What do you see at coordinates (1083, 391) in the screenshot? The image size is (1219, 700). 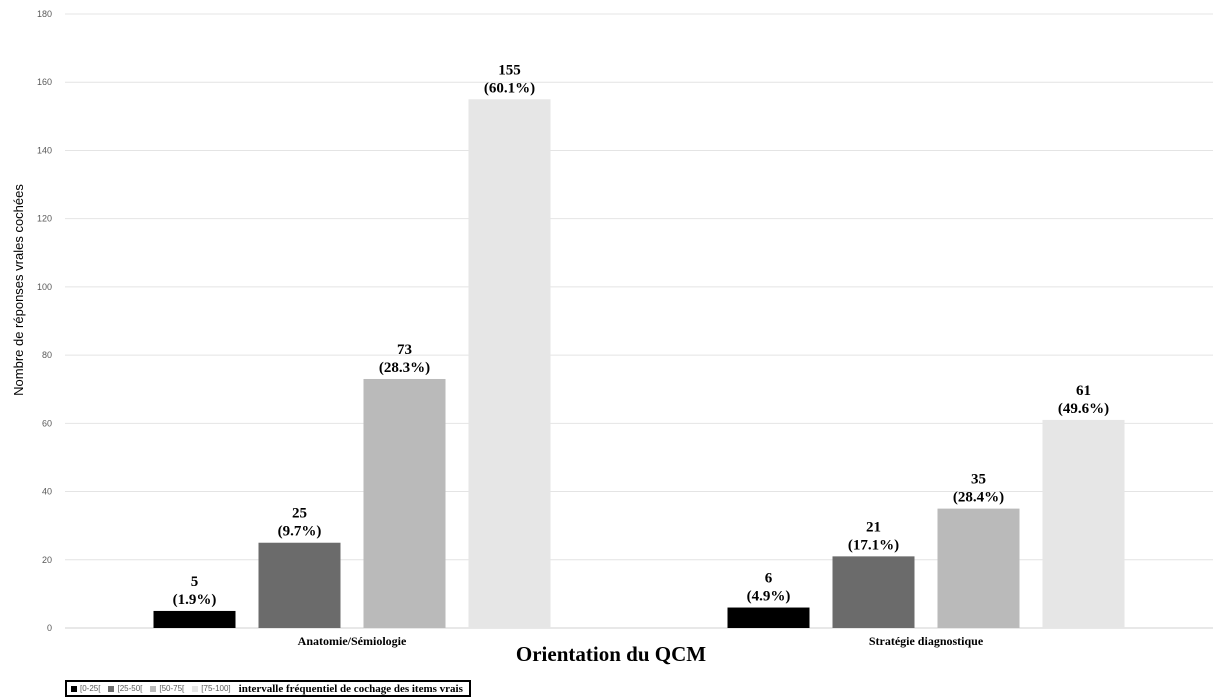 I see `data-label-value: 61` at bounding box center [1083, 391].